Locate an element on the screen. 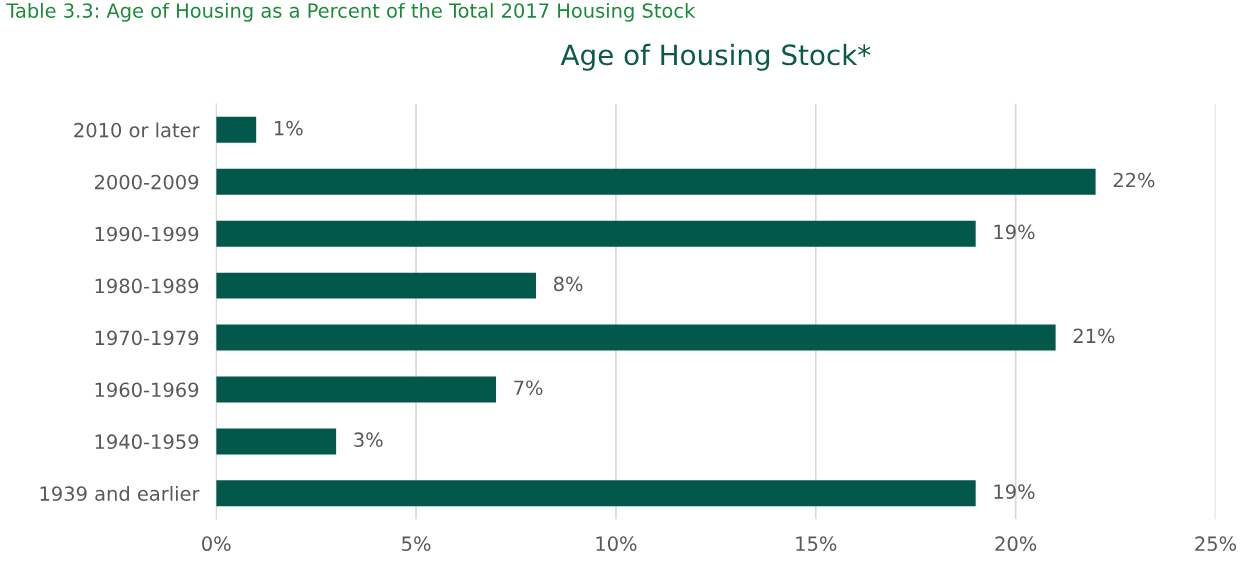 Image resolution: width=1257 pixels, height=577 pixels. x-tick-label: 15% is located at coordinates (816, 544).